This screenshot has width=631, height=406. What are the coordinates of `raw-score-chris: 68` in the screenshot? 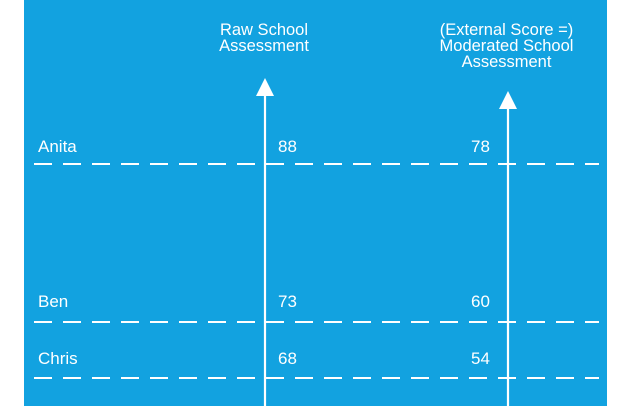 It's located at (287, 358).